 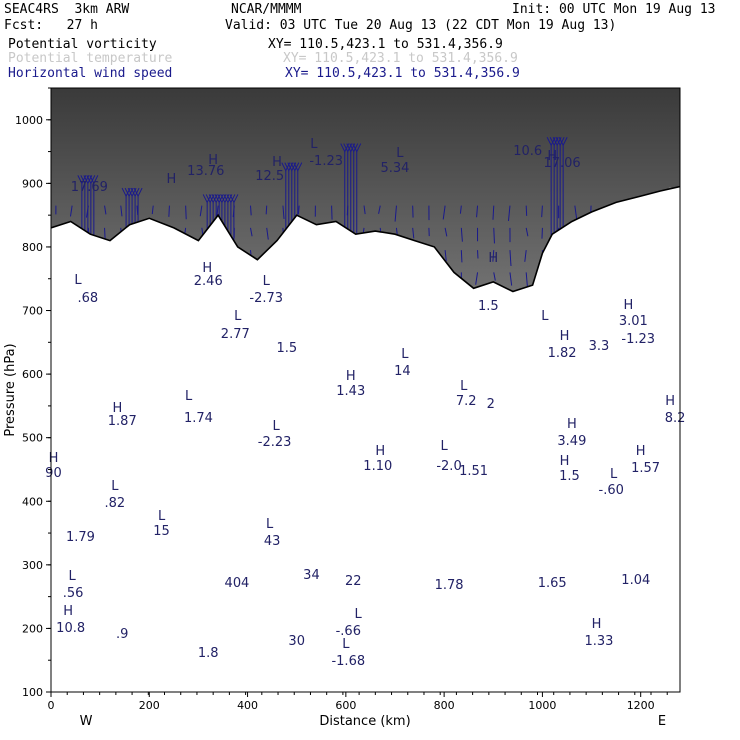 What do you see at coordinates (67, 9) in the screenshot?
I see `model-title: SEAC4RS 3km ARW` at bounding box center [67, 9].